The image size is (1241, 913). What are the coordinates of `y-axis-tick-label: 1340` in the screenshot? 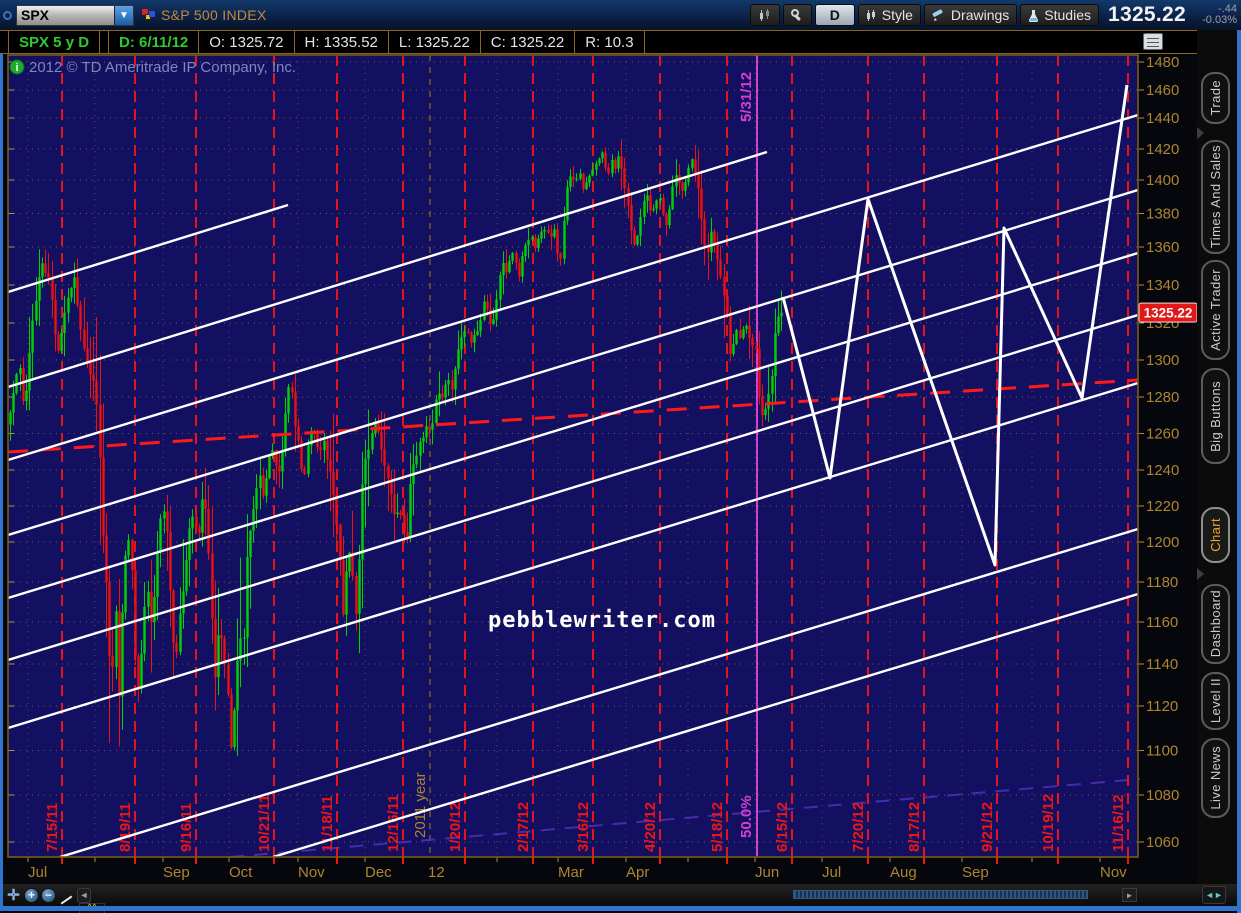 It's located at (1162, 285).